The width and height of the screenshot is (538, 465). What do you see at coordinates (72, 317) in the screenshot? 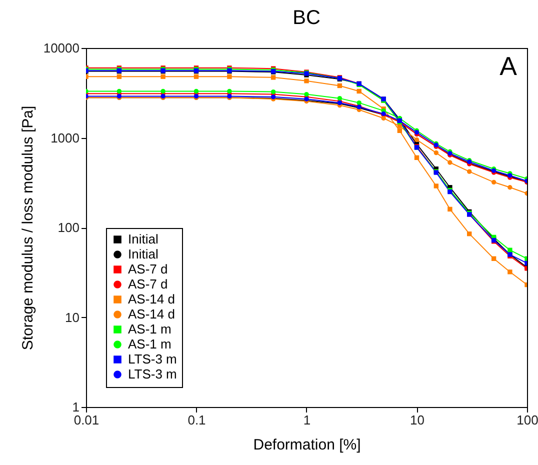
I see `y-tick-label: 10` at bounding box center [72, 317].